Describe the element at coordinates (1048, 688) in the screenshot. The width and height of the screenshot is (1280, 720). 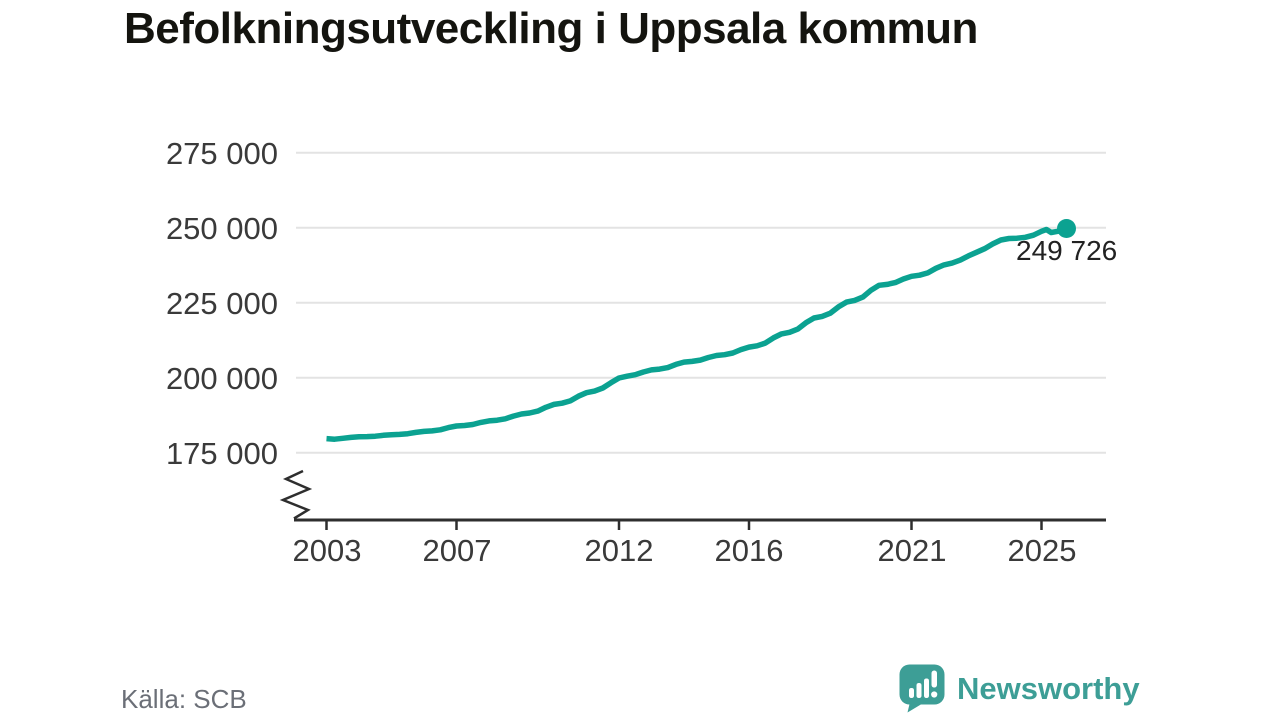
I see `newsworthy-logo-text: Newsworthy` at that location.